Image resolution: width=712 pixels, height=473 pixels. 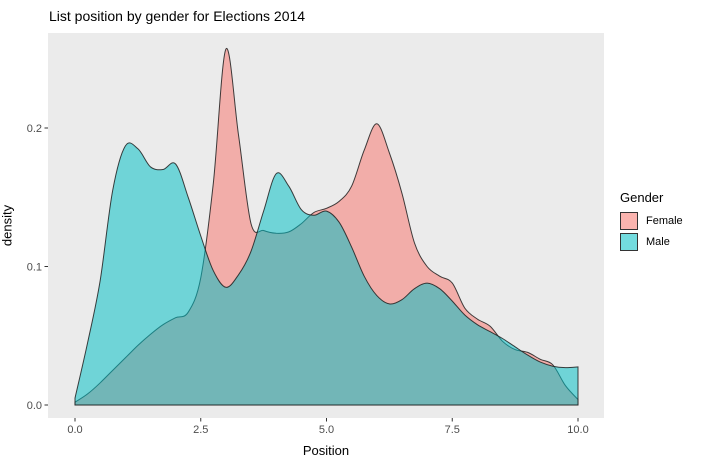 What do you see at coordinates (629, 242) in the screenshot?
I see `male-swatch` at bounding box center [629, 242].